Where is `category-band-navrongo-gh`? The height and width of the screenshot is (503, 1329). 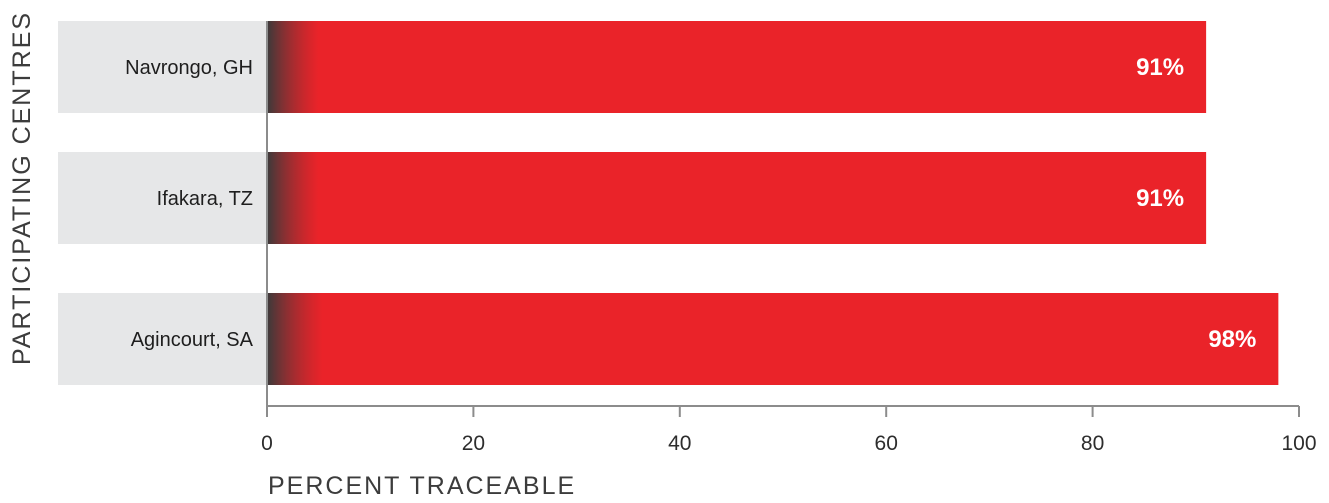
category-band-navrongo-gh is located at coordinates (162, 67).